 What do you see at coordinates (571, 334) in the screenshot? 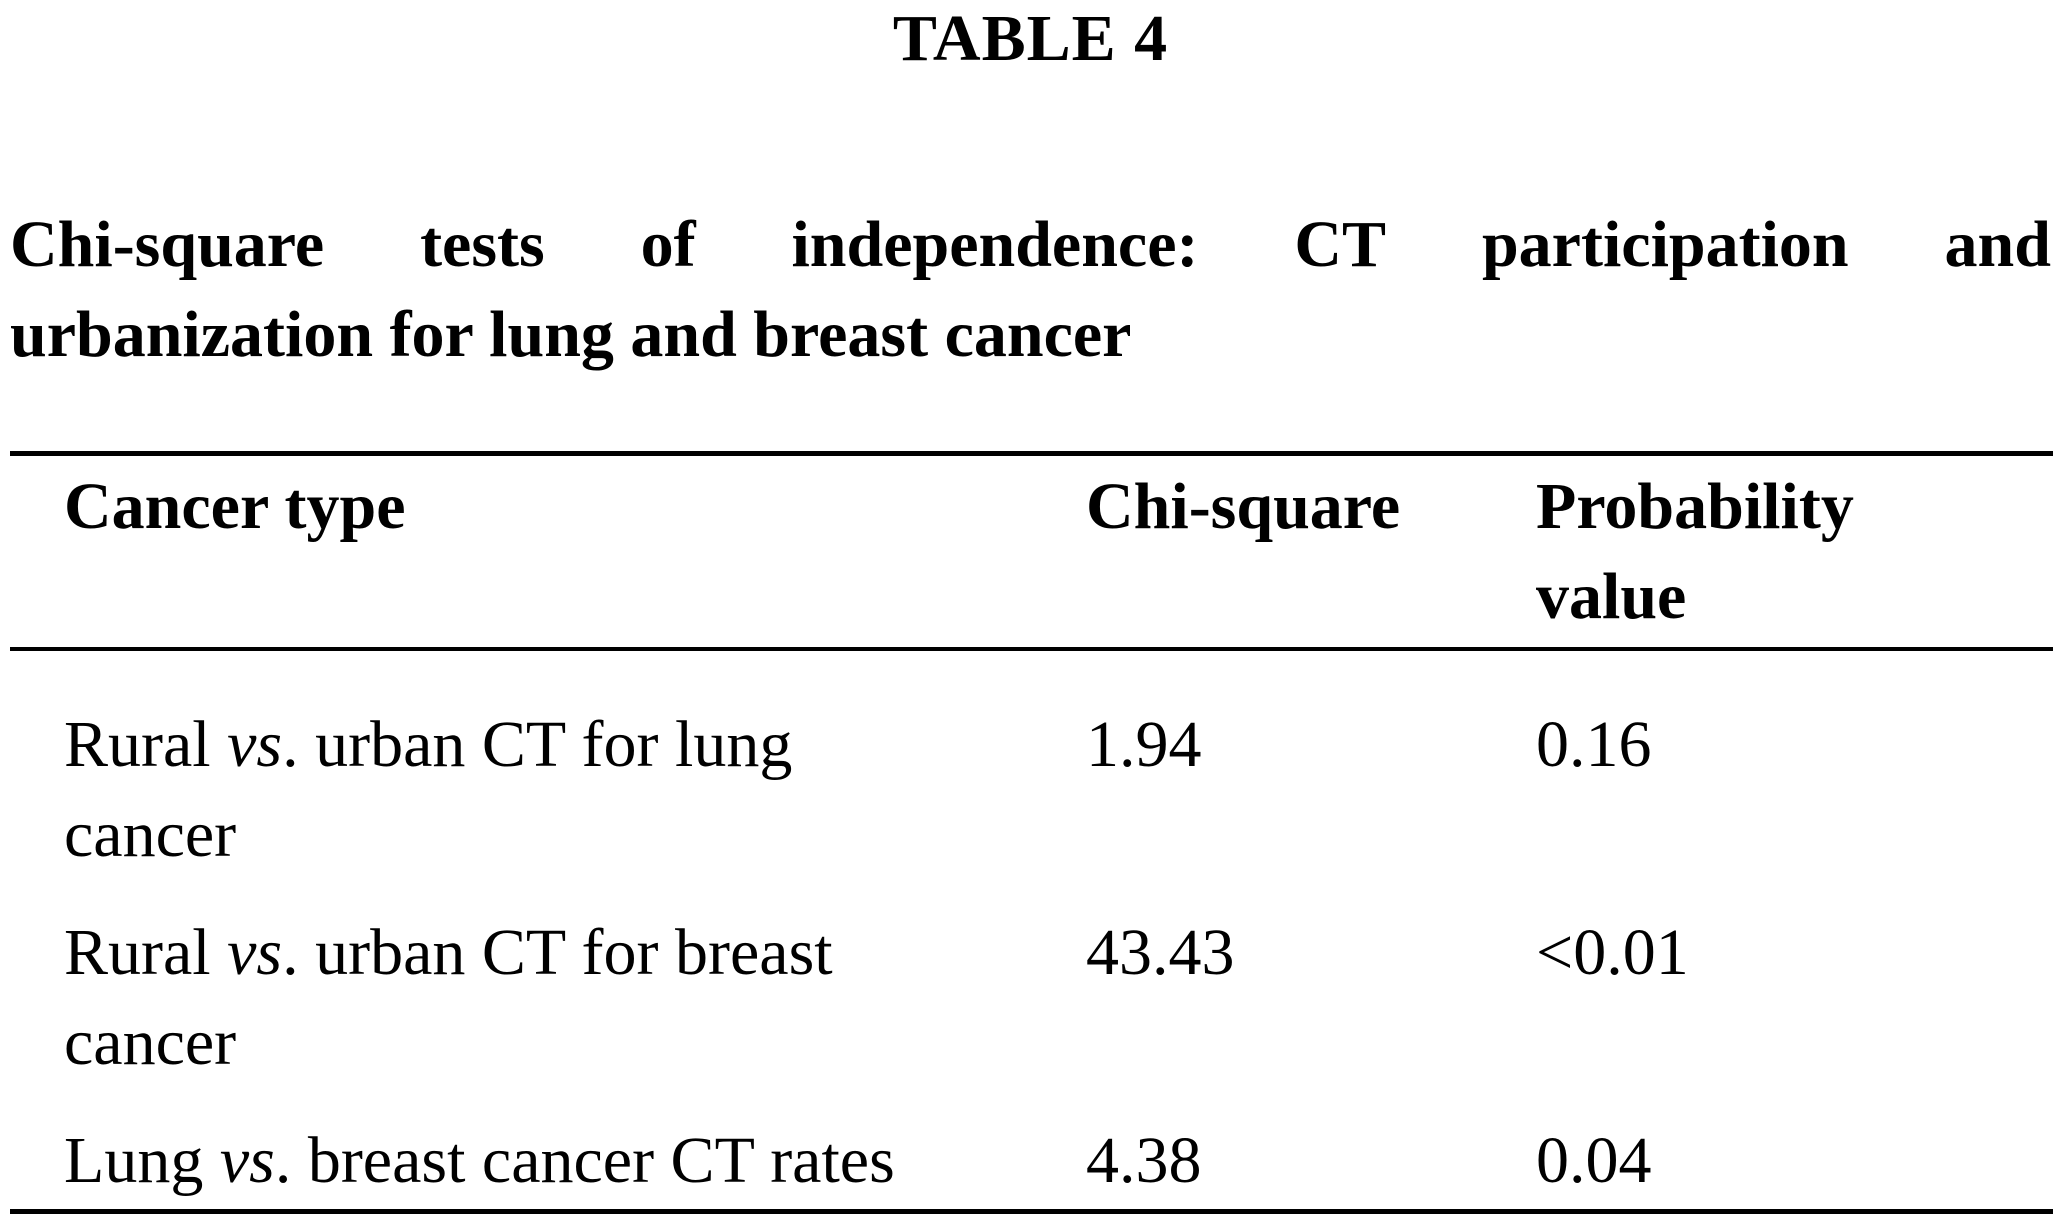
I see `caption-line-2: urbanization for lung and breast cancer` at bounding box center [571, 334].